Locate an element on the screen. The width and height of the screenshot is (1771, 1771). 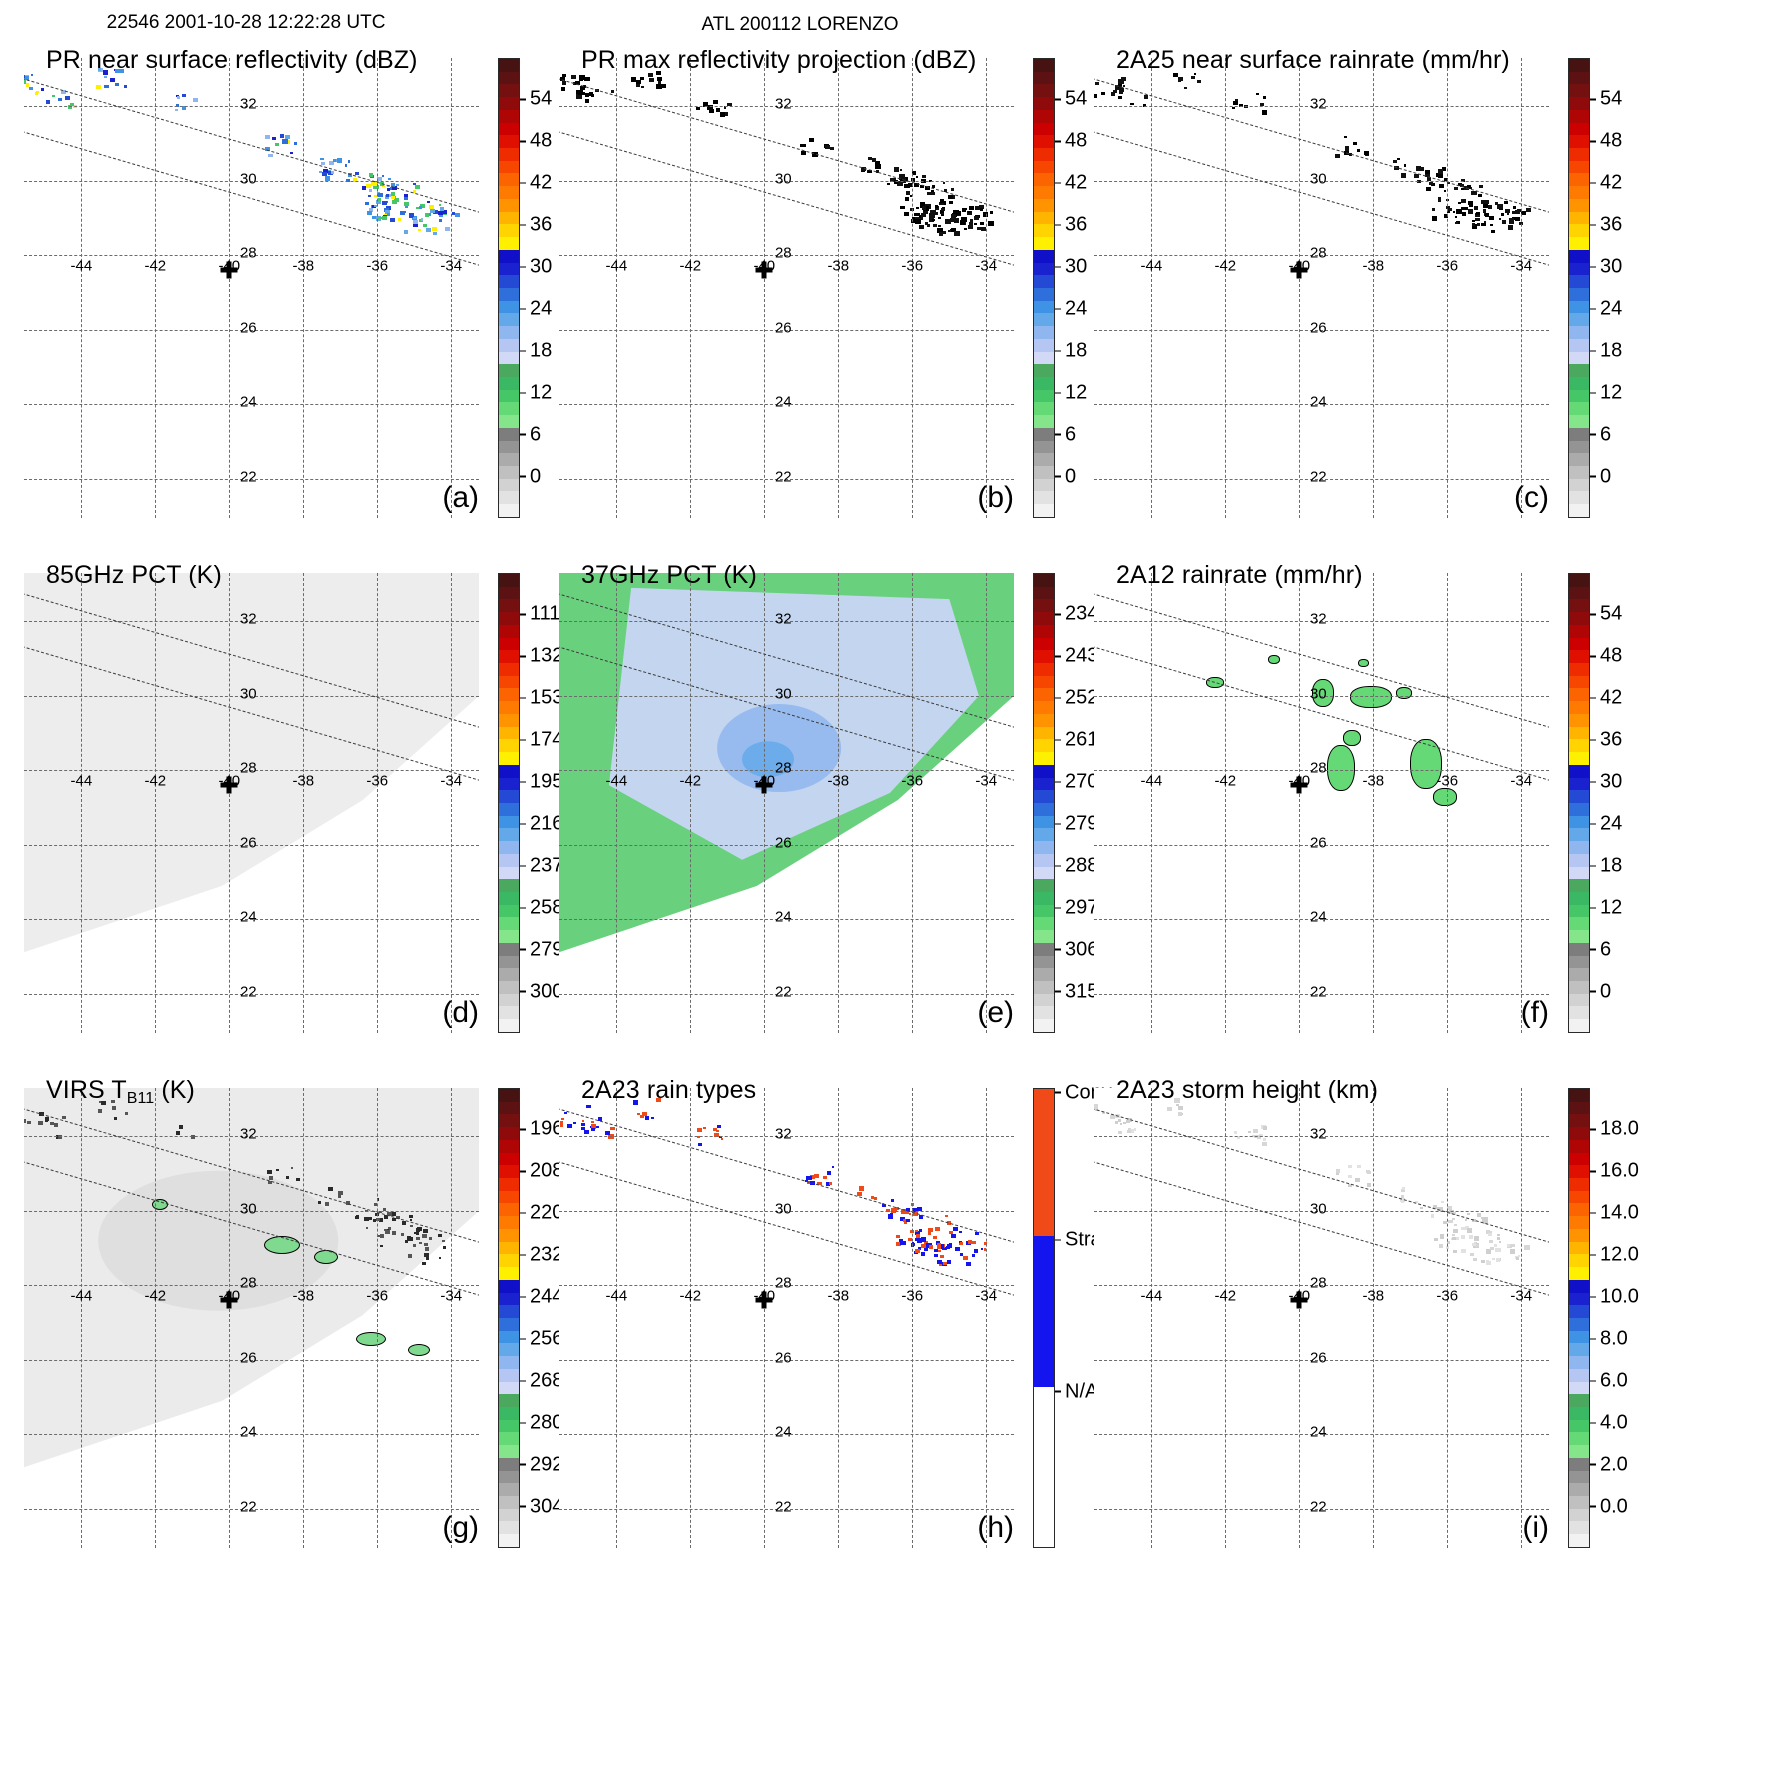
panel-title-tail: (K) is located at coordinates (174, 1090).